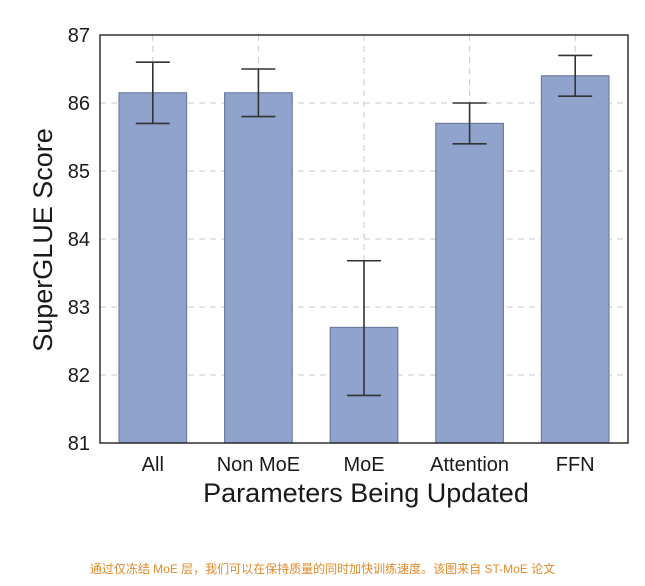  I want to click on y-axis-title: SuperGLUE Score, so click(43, 240).